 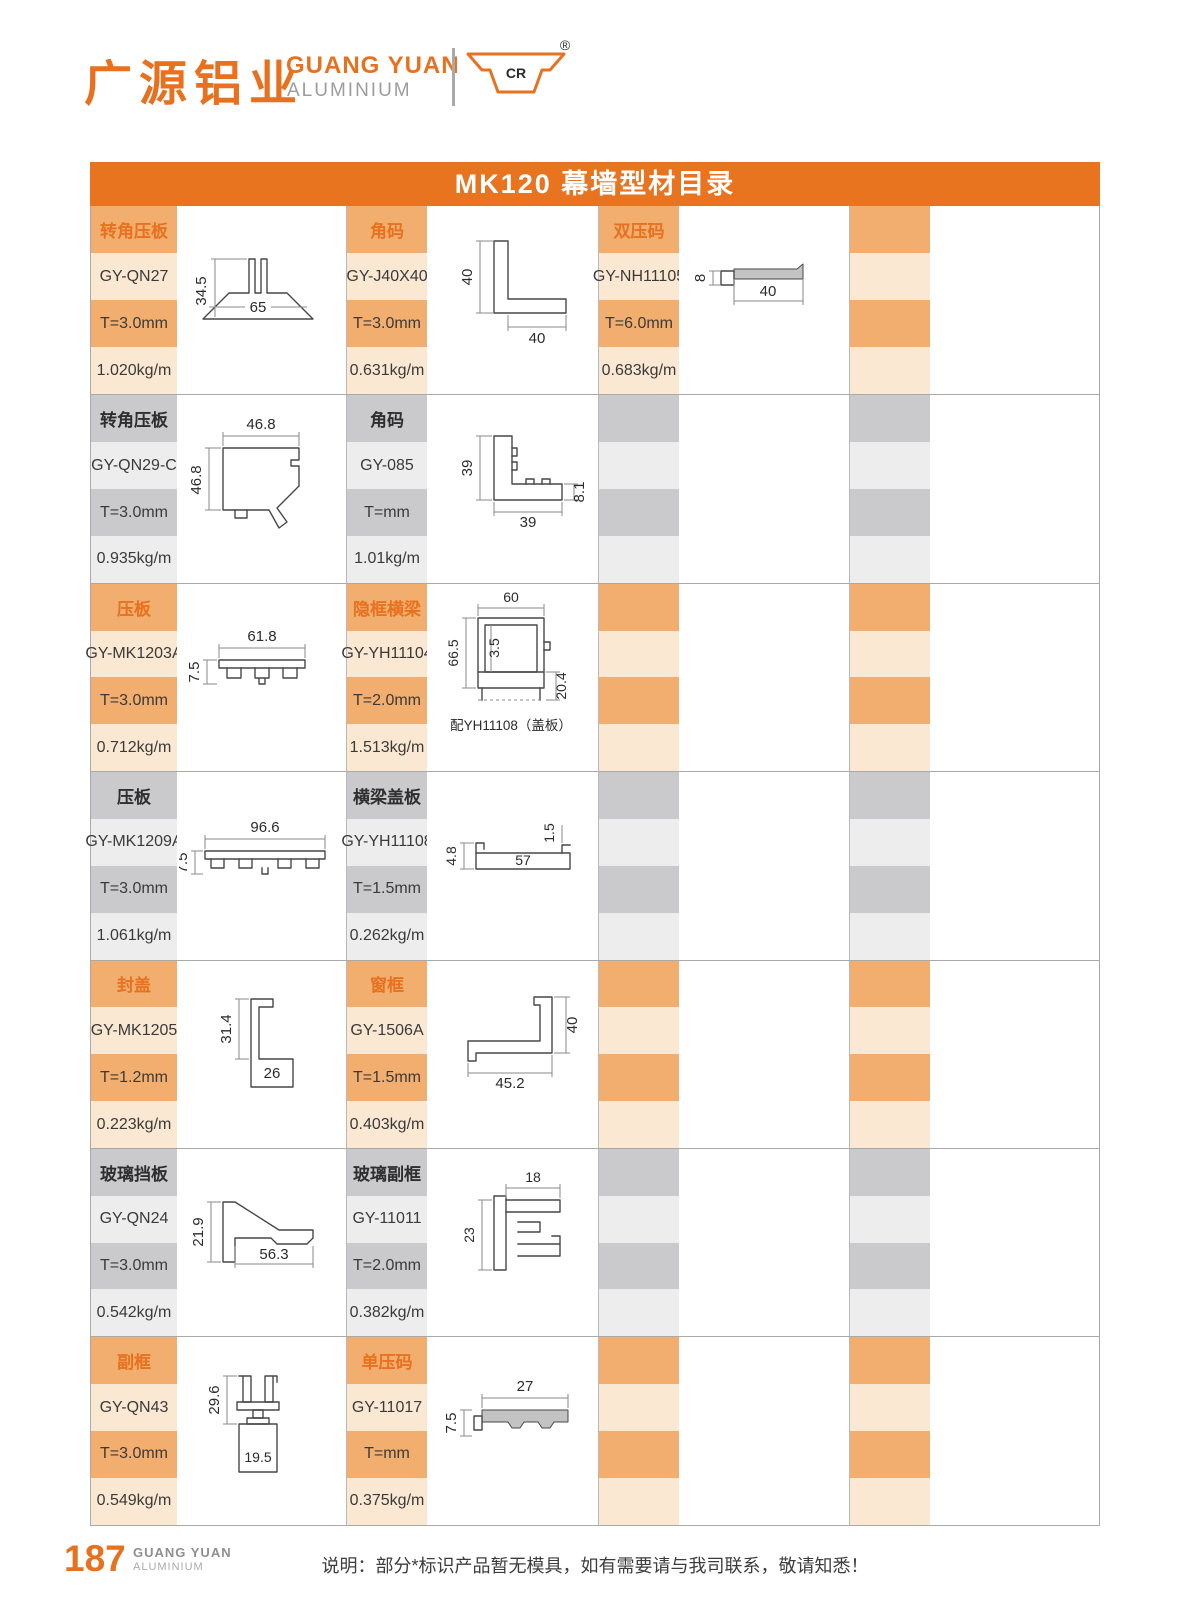 I want to click on product-block: 单压码 GY-11017 T=mm 0.375kg/m 27 7.5, so click(x=472, y=1431).